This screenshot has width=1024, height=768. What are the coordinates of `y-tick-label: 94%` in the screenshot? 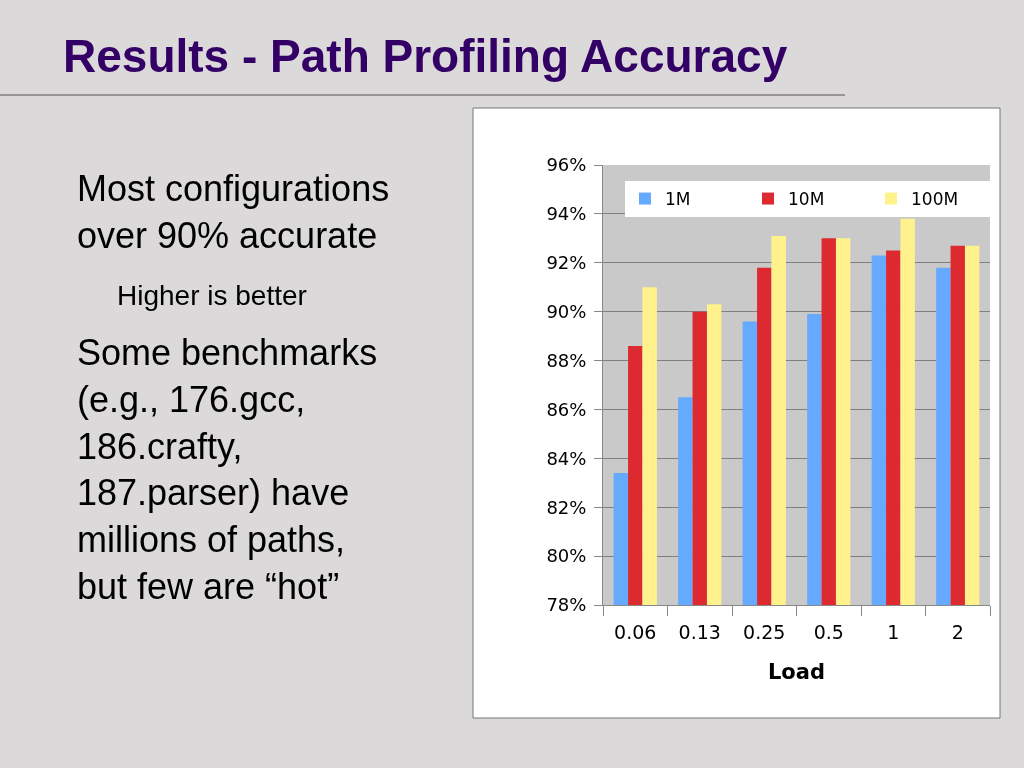 It's located at (566, 214).